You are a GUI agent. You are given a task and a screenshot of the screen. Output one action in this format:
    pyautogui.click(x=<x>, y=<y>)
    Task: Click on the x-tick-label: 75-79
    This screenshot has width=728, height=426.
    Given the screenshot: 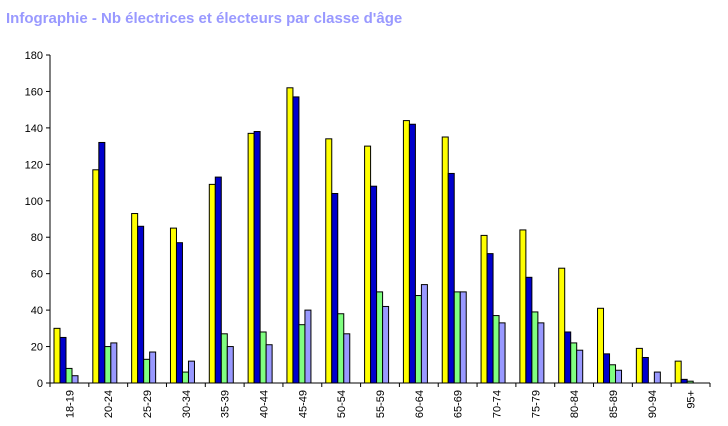 What is the action you would take?
    pyautogui.click(x=536, y=404)
    